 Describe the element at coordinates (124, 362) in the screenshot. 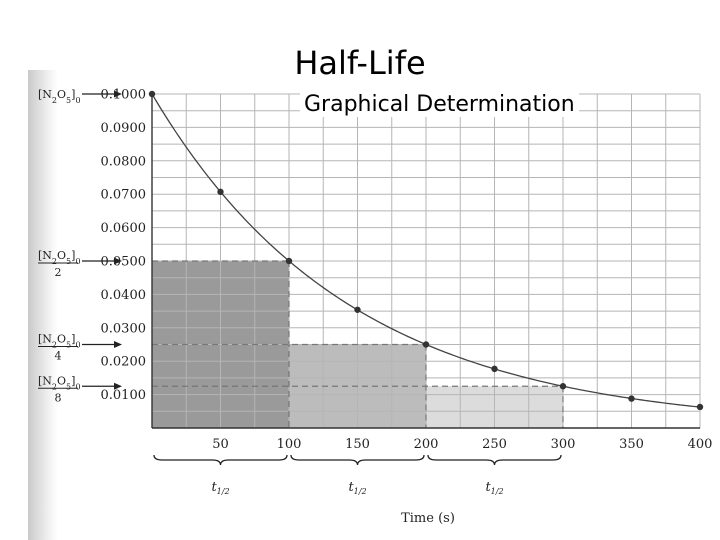

I see `y-tick-label: 0.0200` at that location.